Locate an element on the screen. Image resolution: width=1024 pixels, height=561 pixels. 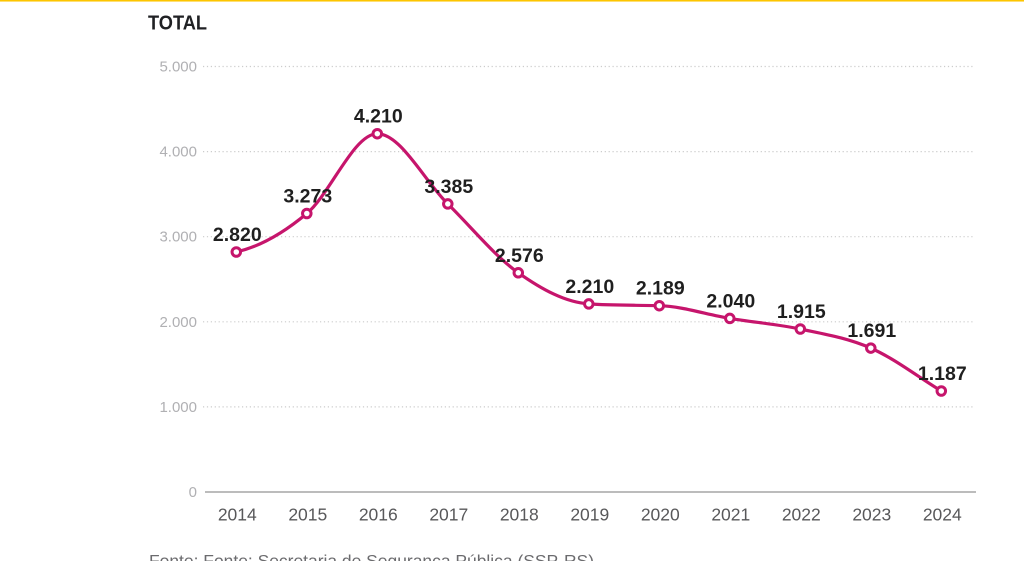
svg-text: 2019 is located at coordinates (589, 515).